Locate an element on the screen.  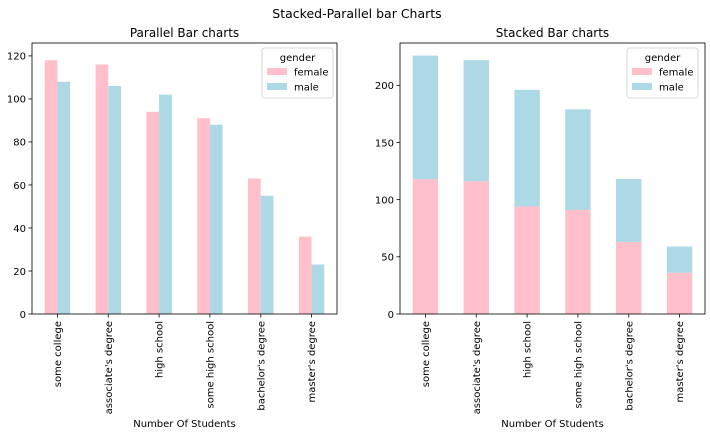
y-tick-label: 40 is located at coordinates (19, 229).